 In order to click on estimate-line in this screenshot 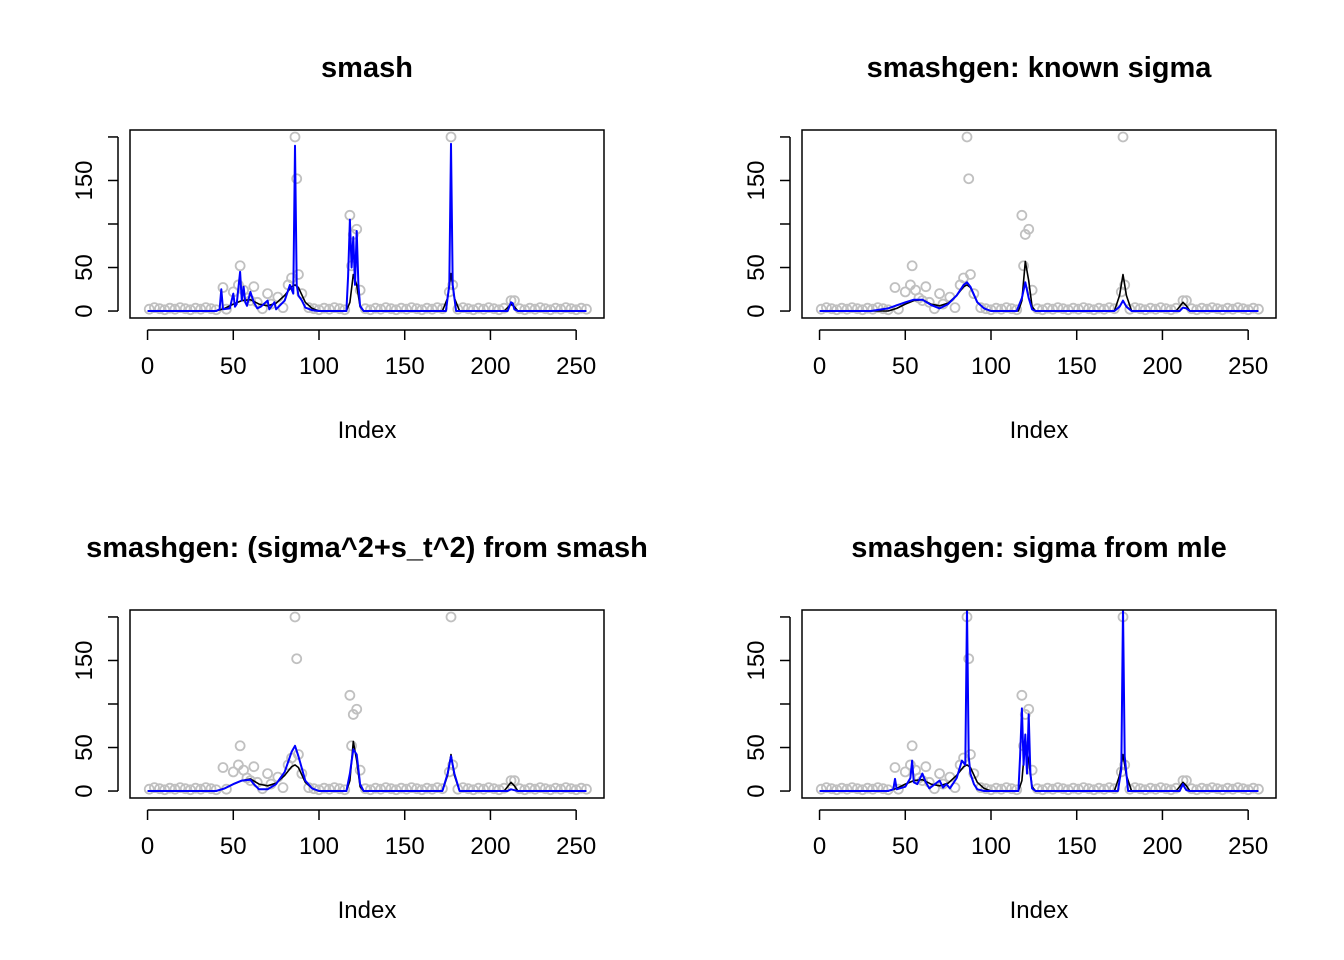, I will do `click(1039, 296)`.